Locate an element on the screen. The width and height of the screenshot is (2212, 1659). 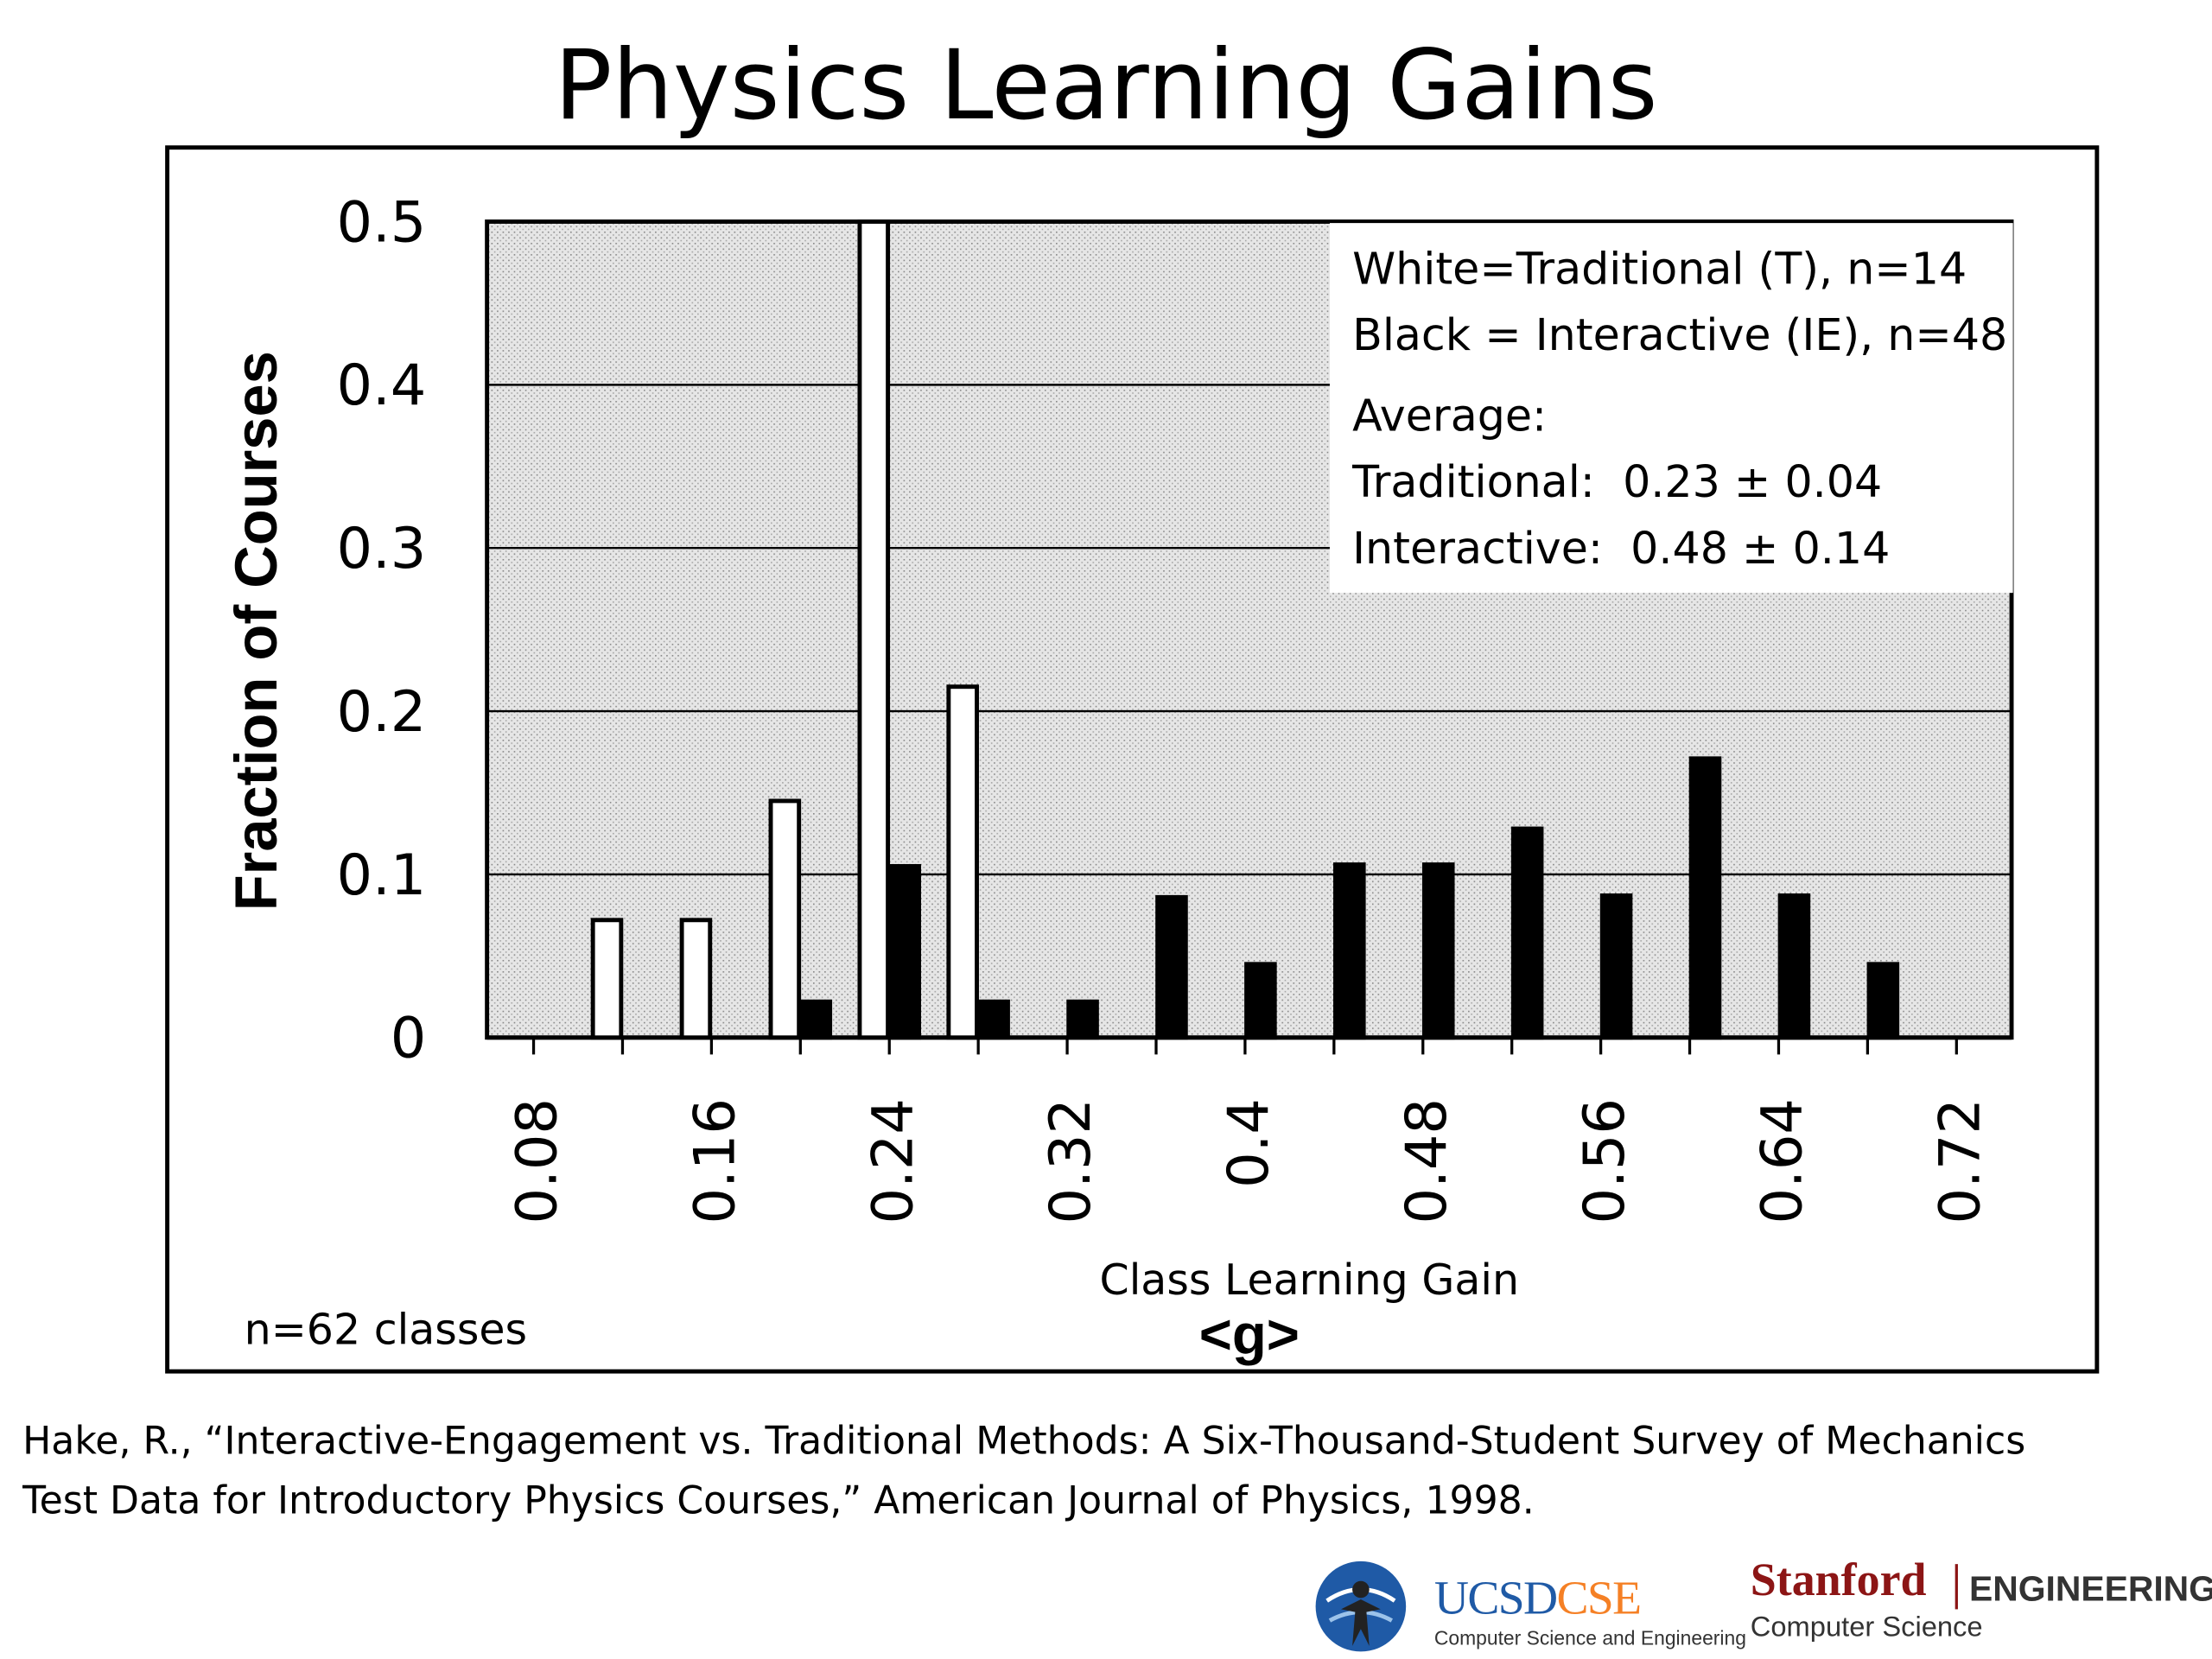
legend-traditional: White=Traditional (T), n=14 is located at coordinates (1659, 270).